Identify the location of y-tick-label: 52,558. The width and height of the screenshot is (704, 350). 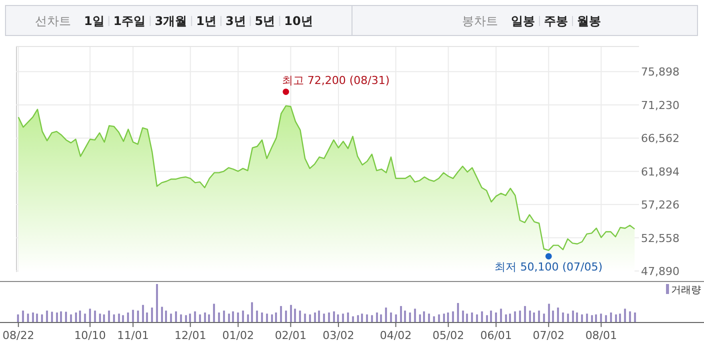
(660, 238).